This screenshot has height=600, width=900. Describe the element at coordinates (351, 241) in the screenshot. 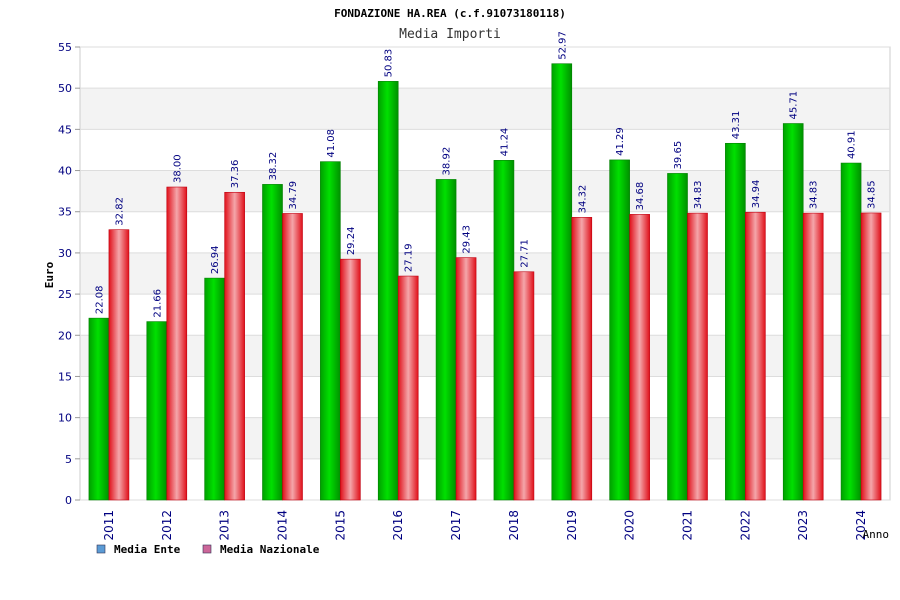

I see `data-label: 29.24` at that location.